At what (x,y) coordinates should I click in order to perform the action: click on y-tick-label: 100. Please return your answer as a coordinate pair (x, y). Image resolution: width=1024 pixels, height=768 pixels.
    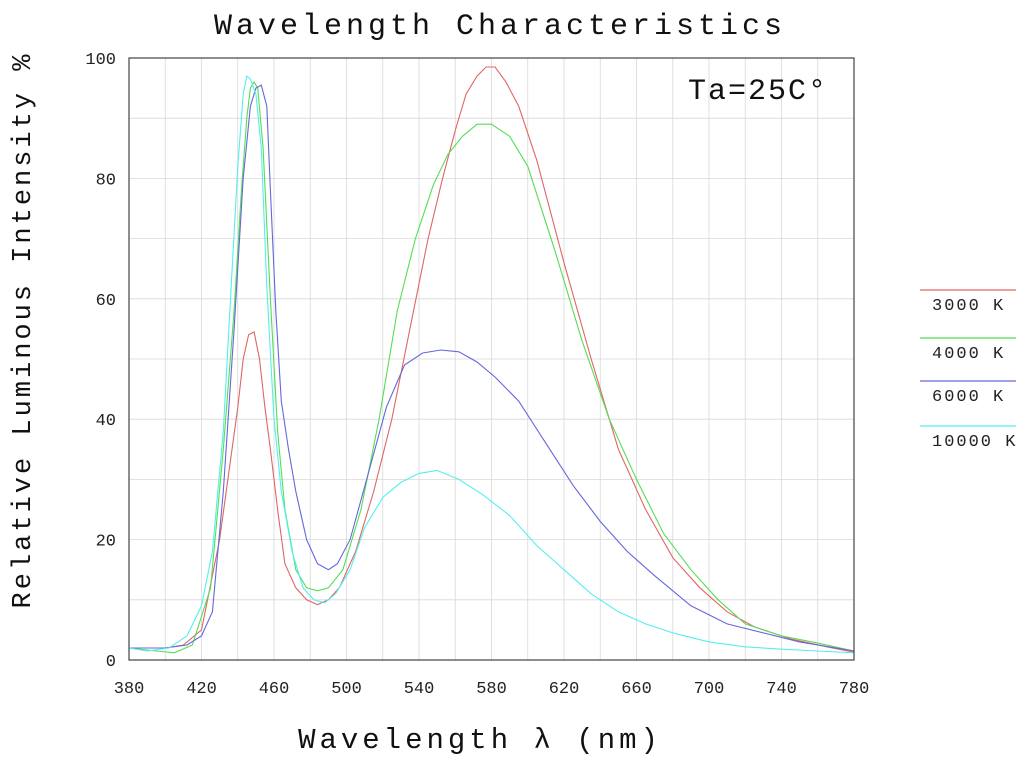
    Looking at the image, I should click on (100, 60).